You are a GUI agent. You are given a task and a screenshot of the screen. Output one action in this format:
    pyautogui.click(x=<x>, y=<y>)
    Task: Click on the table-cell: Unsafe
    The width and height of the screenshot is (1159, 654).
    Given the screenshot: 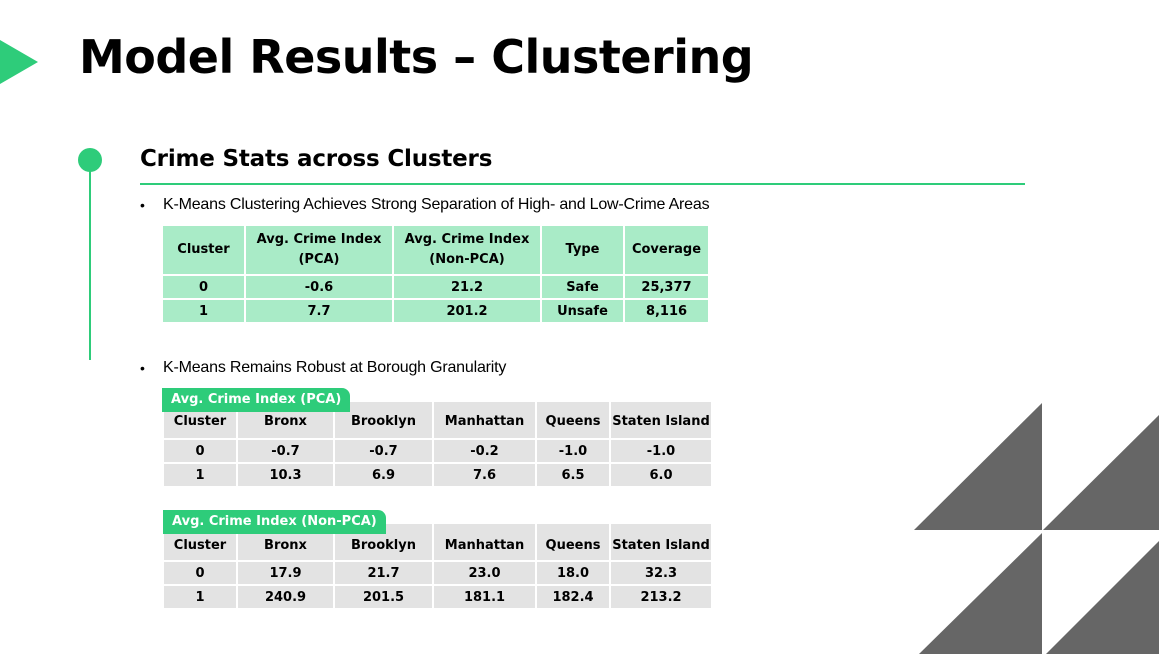 What is the action you would take?
    pyautogui.click(x=582, y=311)
    